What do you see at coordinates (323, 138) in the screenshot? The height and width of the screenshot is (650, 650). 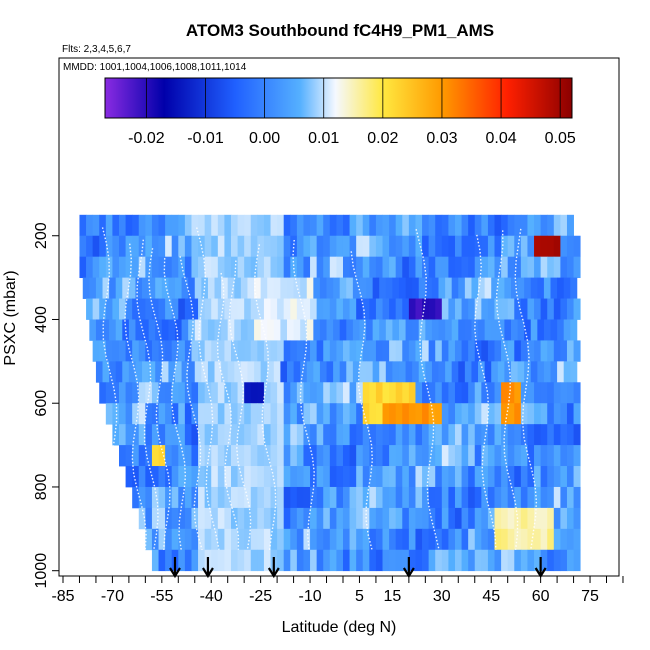 I see `colorbar-tick-label: 0.01` at bounding box center [323, 138].